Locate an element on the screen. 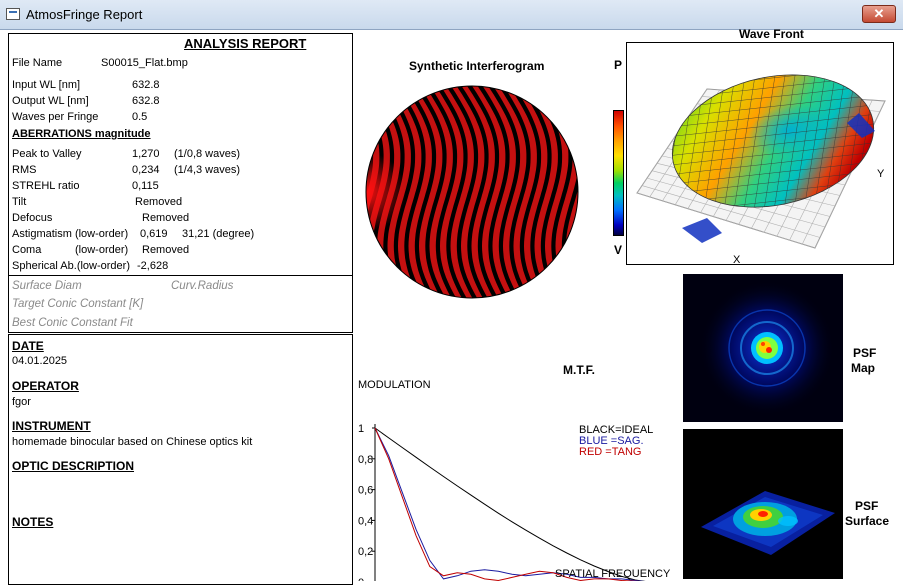 Image resolution: width=903 pixels, height=588 pixels. strehl-value: 0,115 is located at coordinates (145, 186).